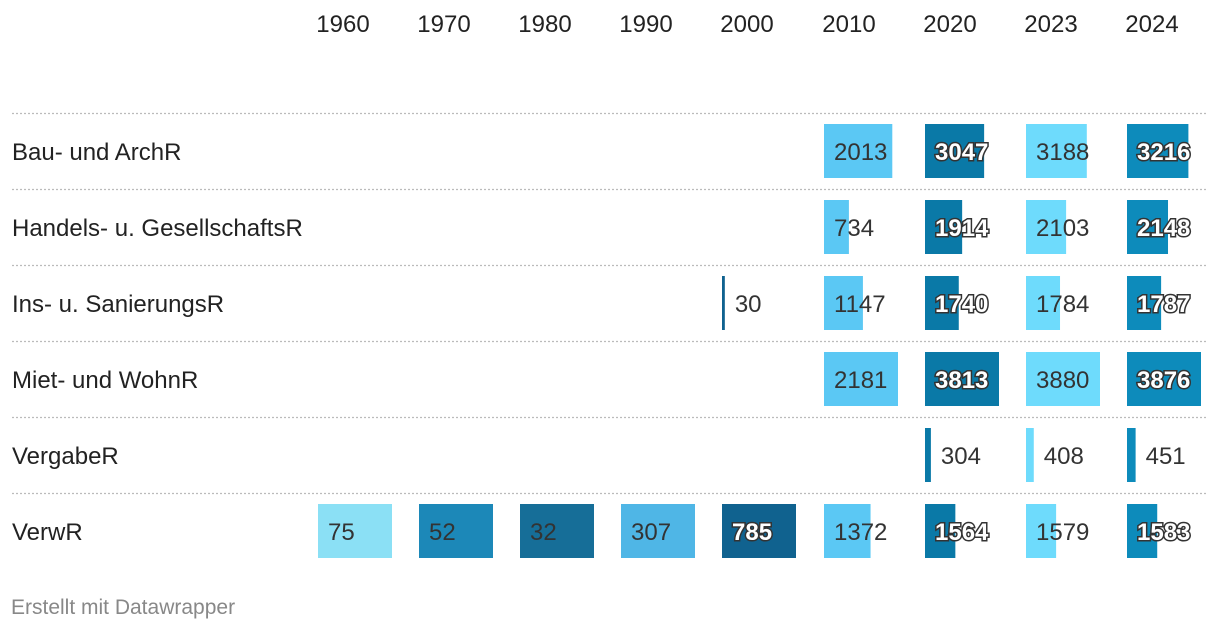 This screenshot has width=1220, height=634. I want to click on column-header-1980: 1980, so click(544, 24).